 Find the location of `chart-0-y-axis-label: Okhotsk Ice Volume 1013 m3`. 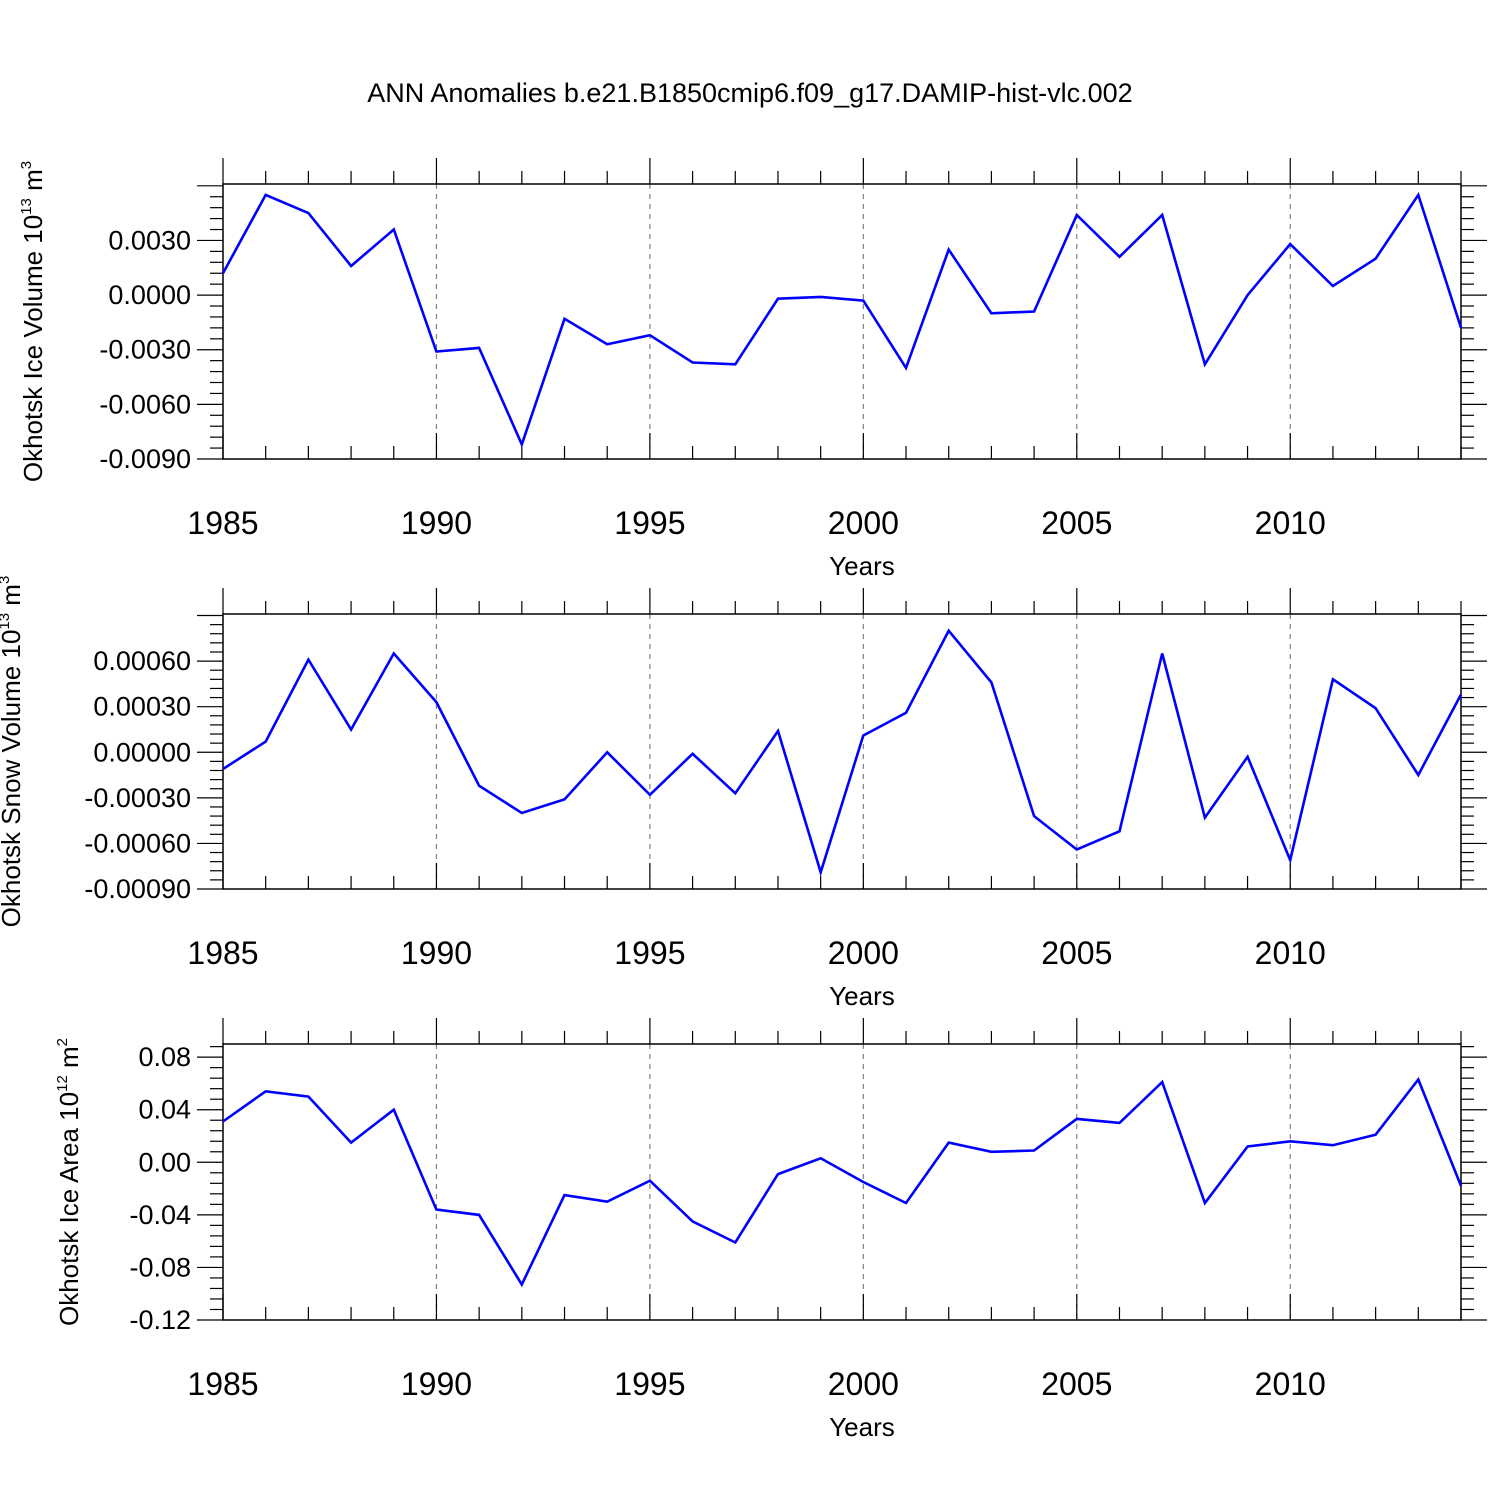

chart-0-y-axis-label: Okhotsk Ice Volume 1013 m3 is located at coordinates (33, 321).